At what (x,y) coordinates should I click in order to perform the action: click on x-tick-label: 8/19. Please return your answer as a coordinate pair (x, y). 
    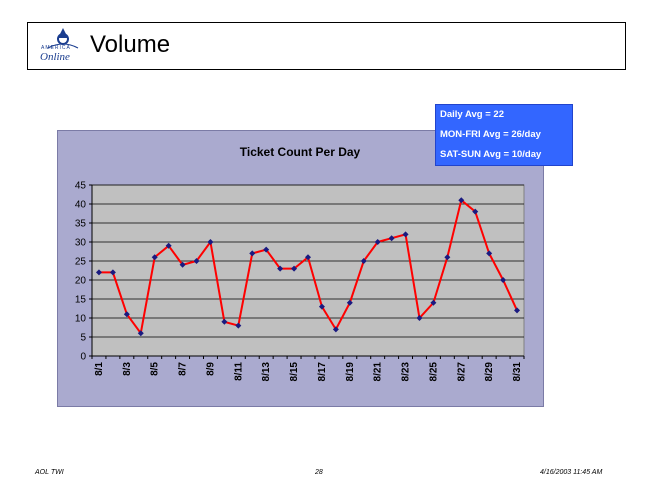
    Looking at the image, I should click on (350, 372).